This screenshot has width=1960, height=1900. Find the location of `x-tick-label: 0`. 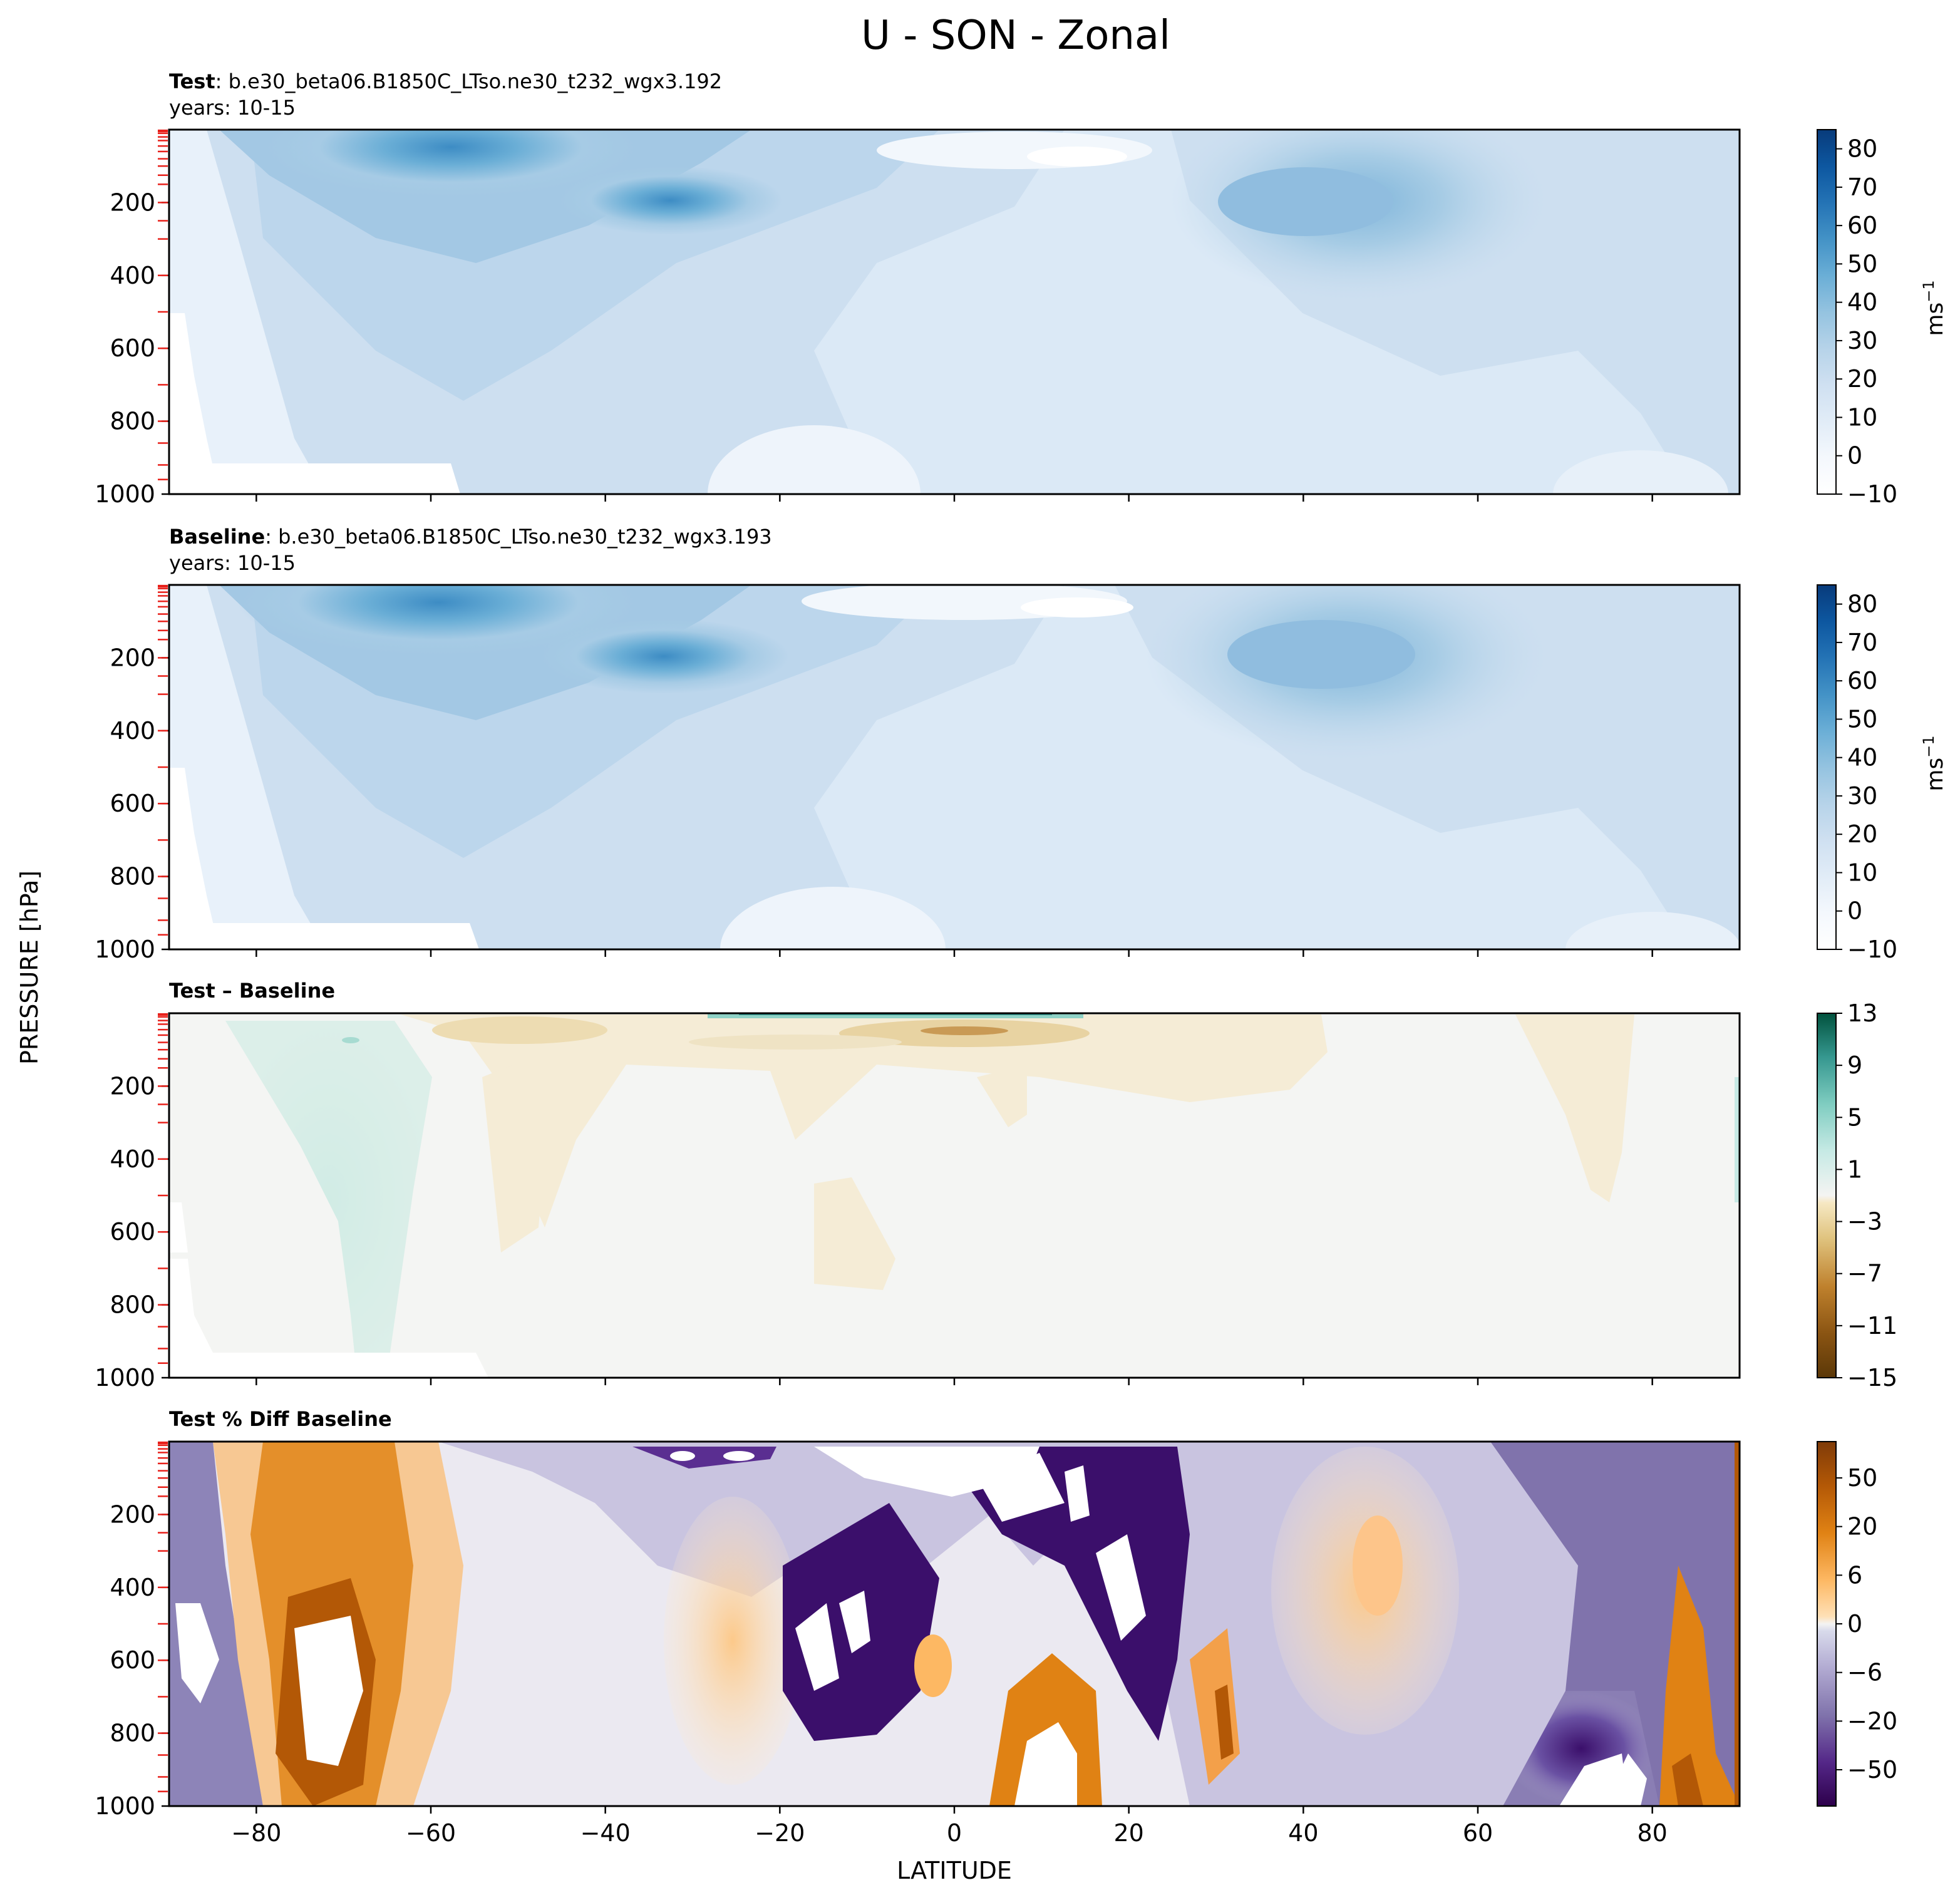

x-tick-label: 0 is located at coordinates (954, 1833).